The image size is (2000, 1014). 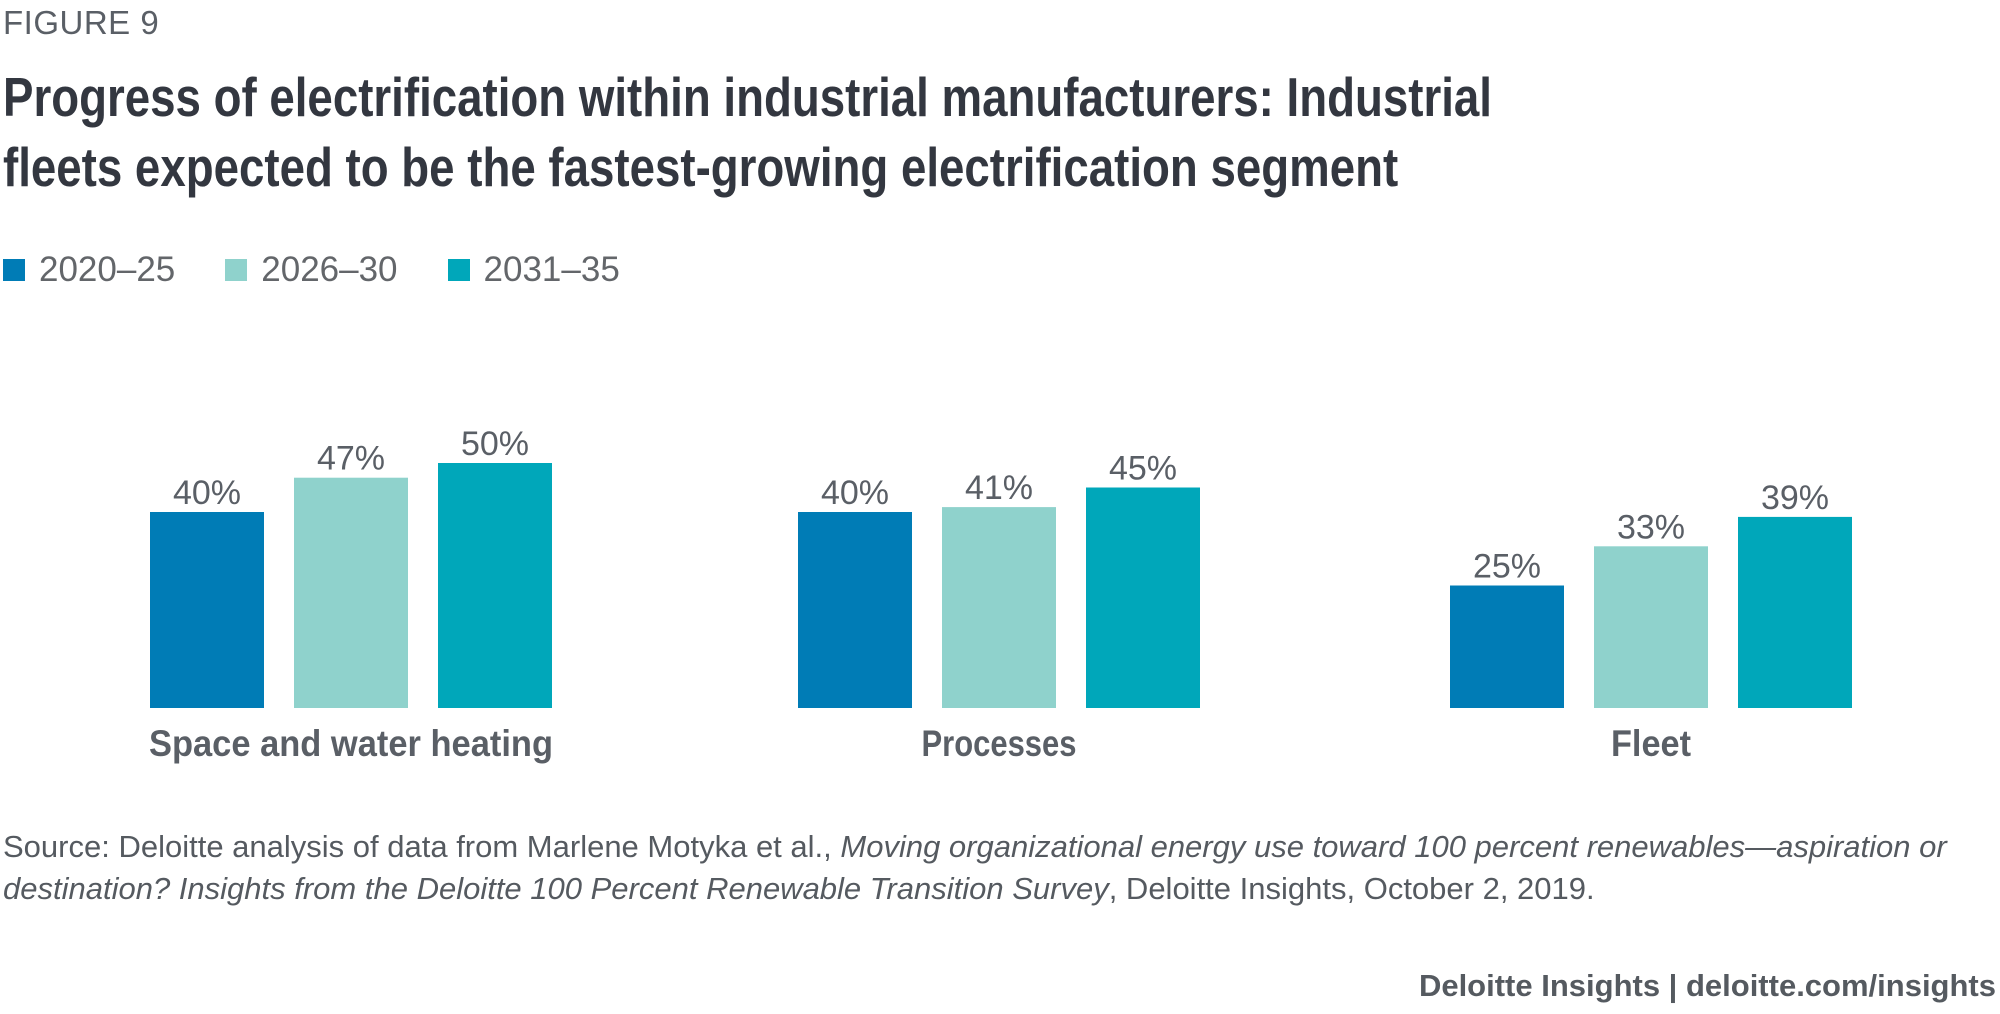 I want to click on data-label: 41%, so click(x=999, y=488).